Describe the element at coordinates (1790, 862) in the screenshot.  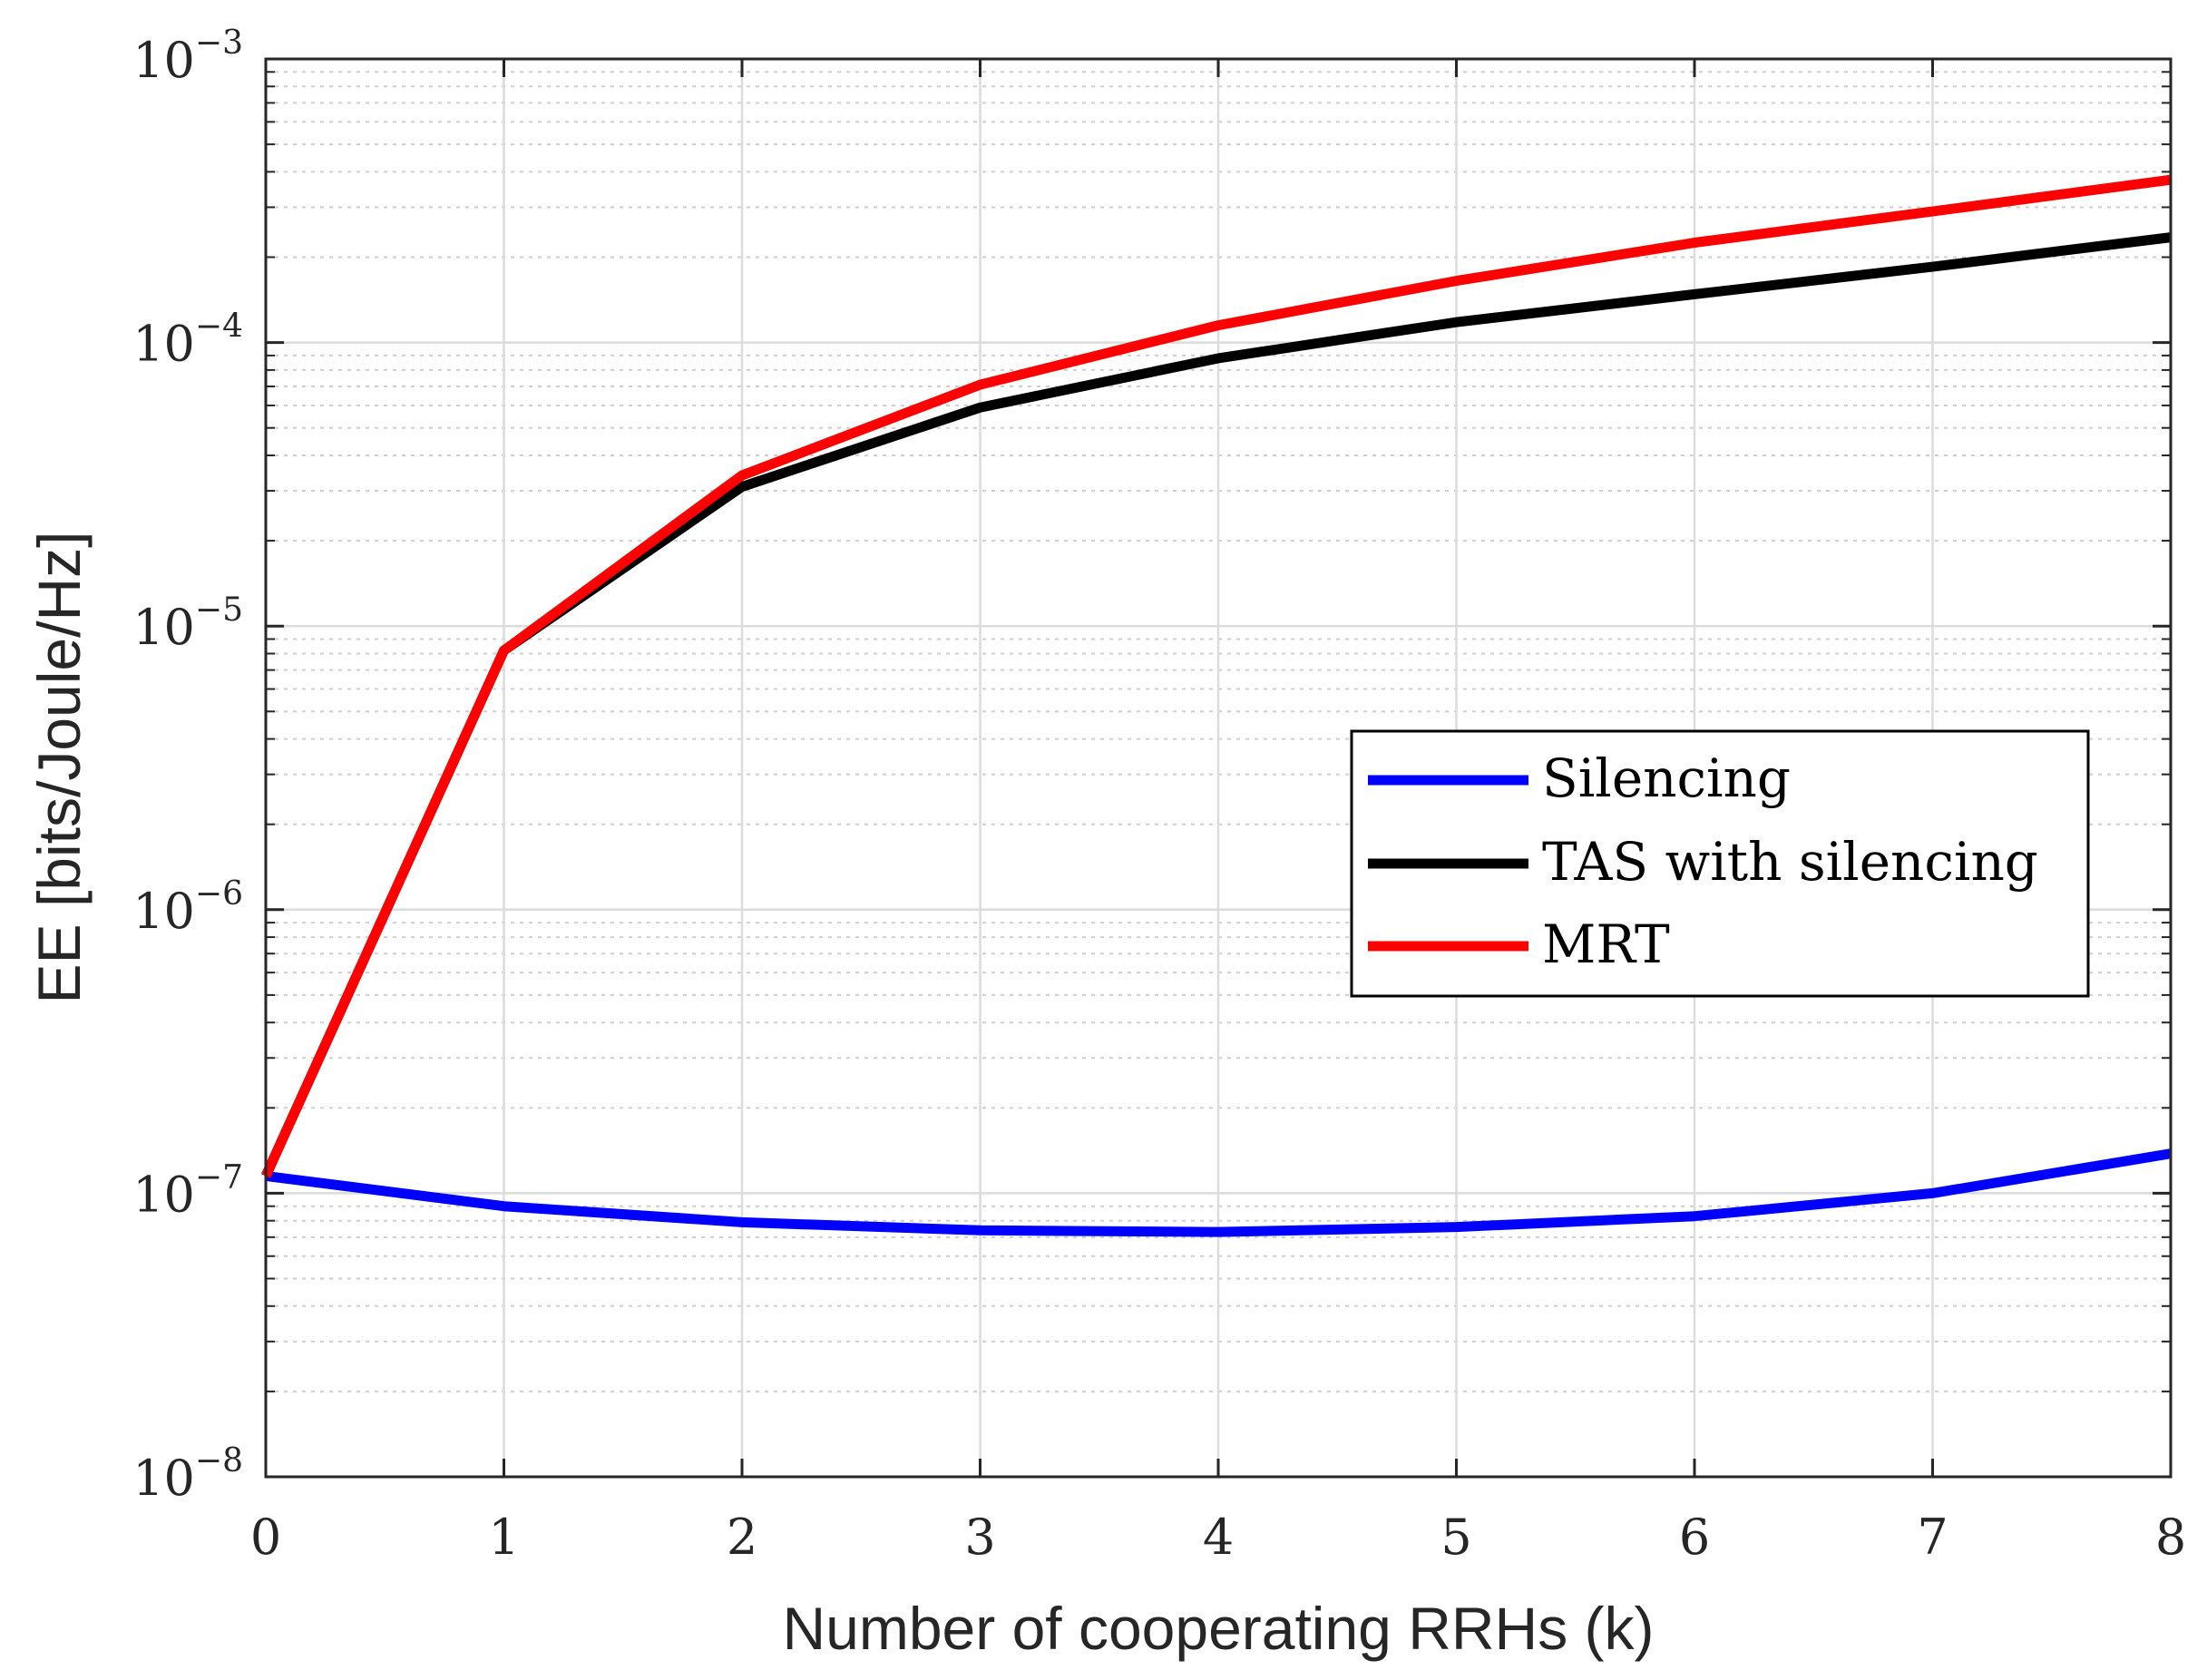
I see `legend-label-tas-with-silencing: TAS with silencing` at that location.